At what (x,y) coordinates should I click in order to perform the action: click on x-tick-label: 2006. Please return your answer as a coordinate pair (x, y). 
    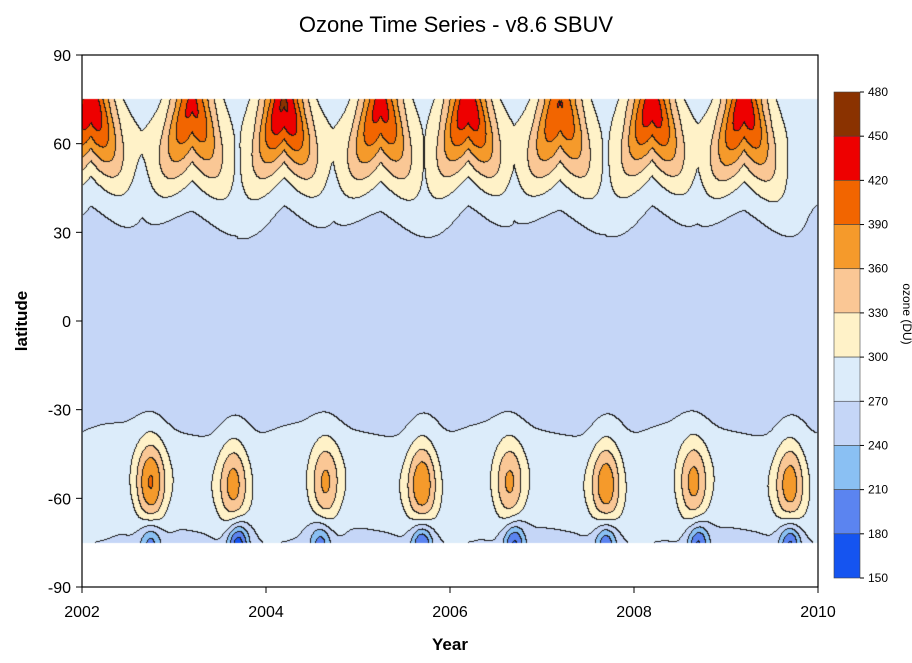
    Looking at the image, I should click on (450, 612).